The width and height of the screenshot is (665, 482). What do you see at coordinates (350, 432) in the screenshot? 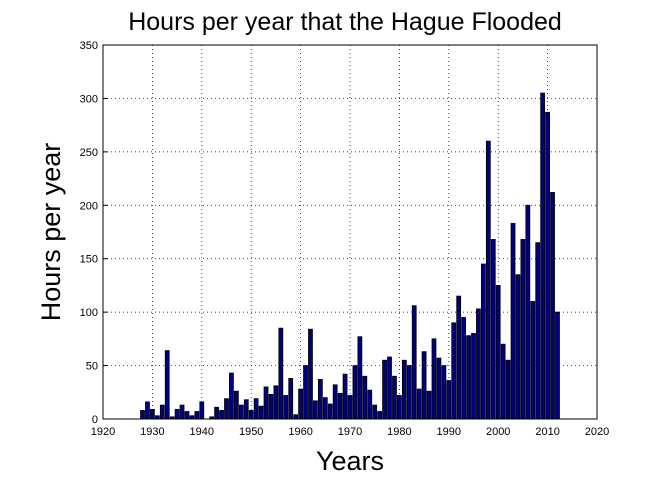
I see `x-tick-label: 1970` at bounding box center [350, 432].